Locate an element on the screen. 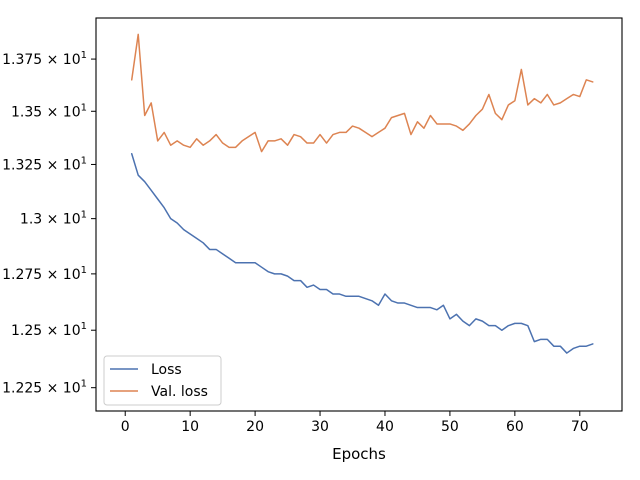  y-tick-label: 1.325 × 10¹ is located at coordinates (44, 164).